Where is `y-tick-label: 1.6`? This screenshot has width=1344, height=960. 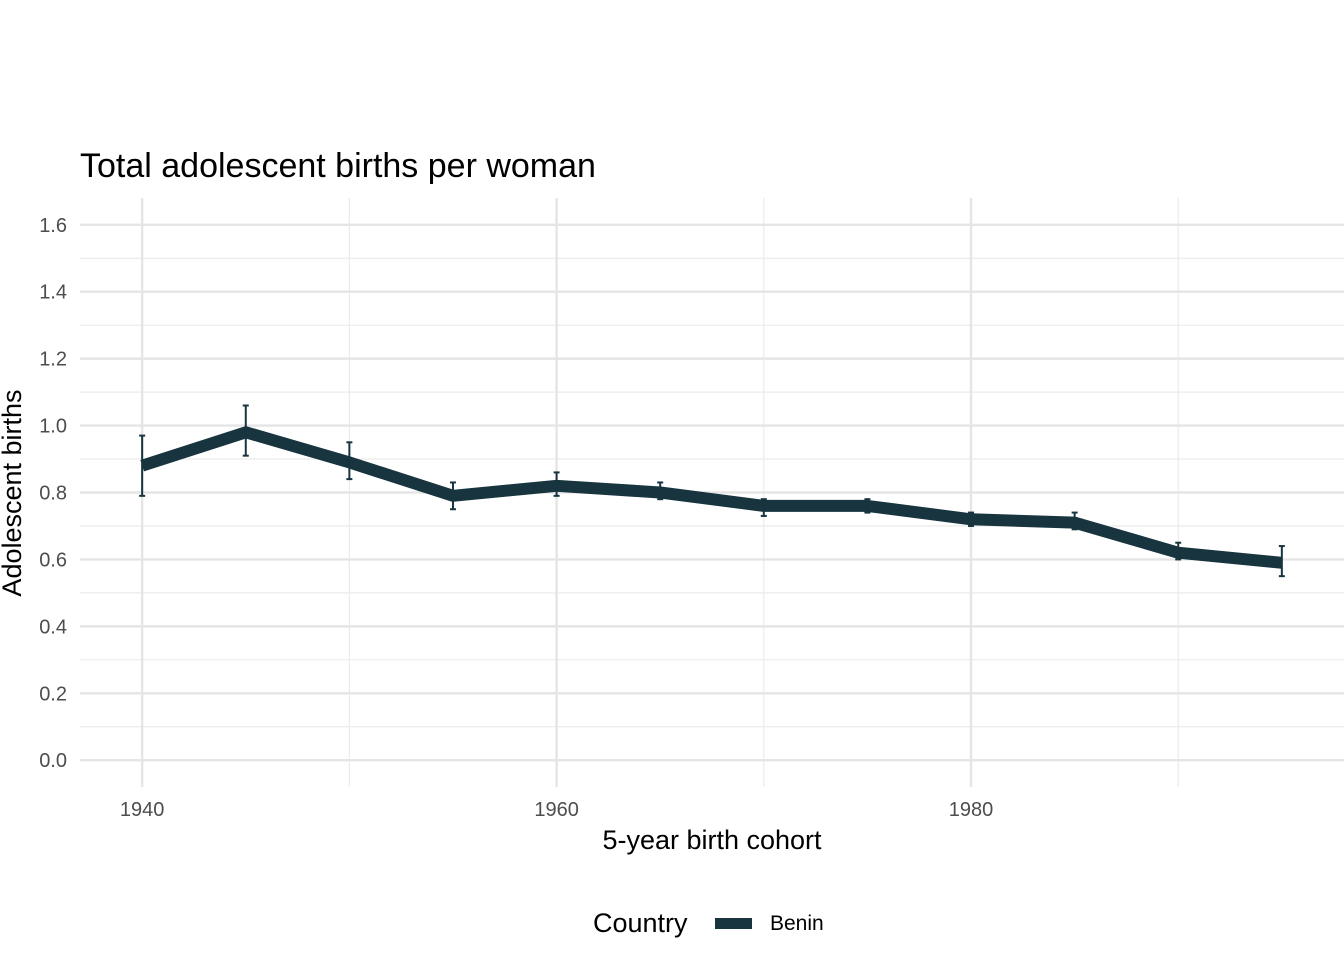
y-tick-label: 1.6 is located at coordinates (53, 226).